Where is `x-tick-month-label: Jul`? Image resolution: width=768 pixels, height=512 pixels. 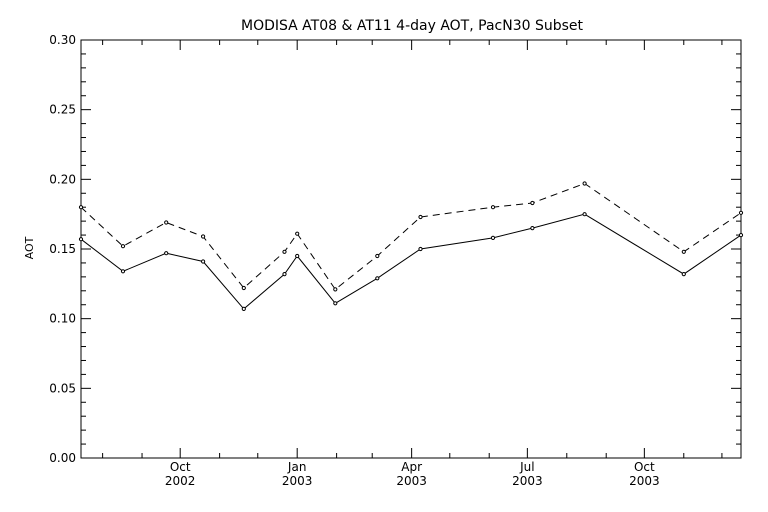 x-tick-month-label: Jul is located at coordinates (526, 467).